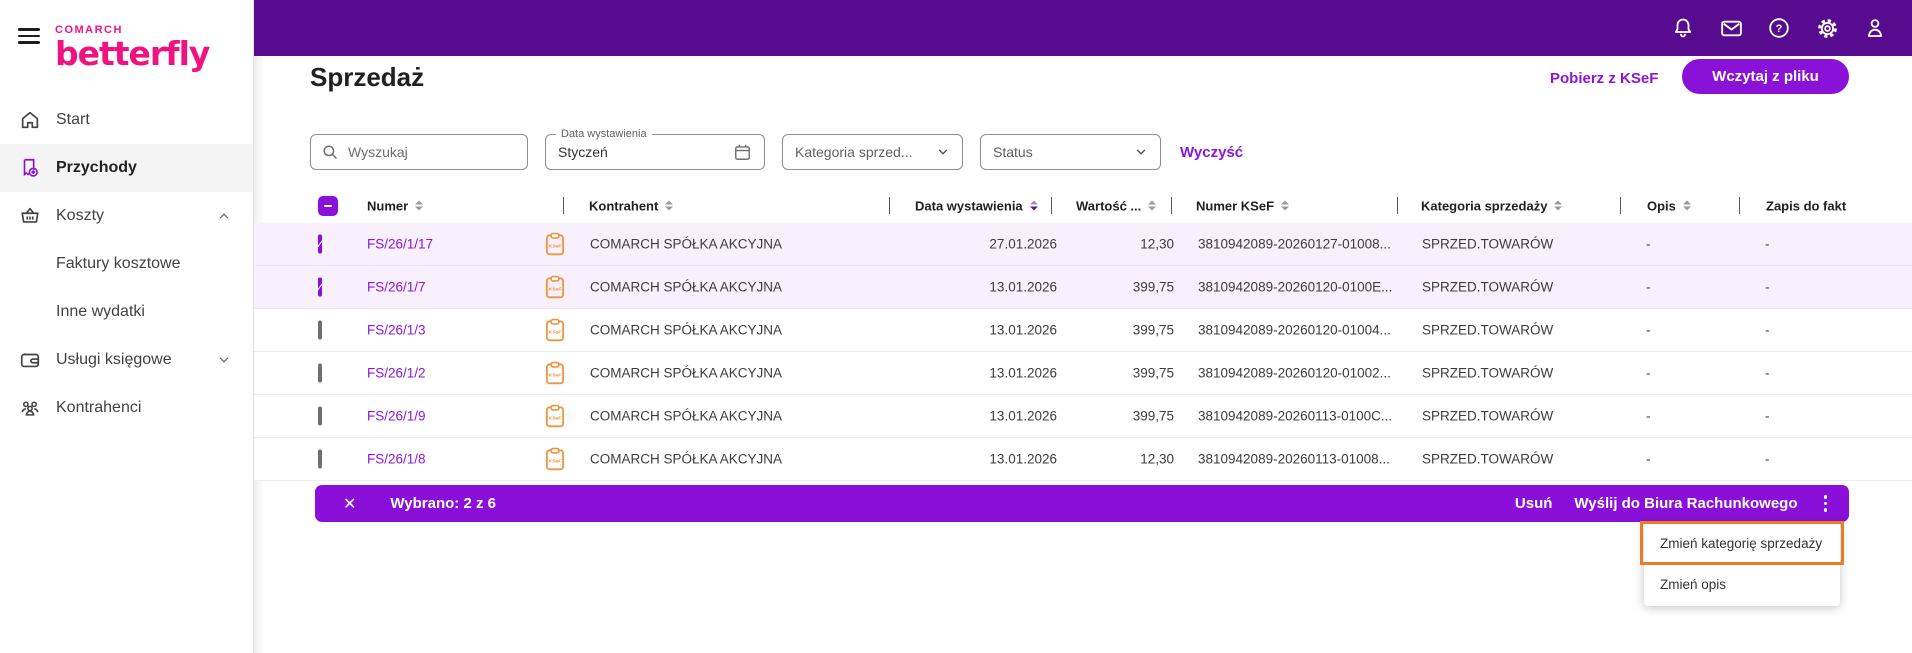 The height and width of the screenshot is (653, 1912). Describe the element at coordinates (1875, 28) in the screenshot. I see `user-icon` at that location.